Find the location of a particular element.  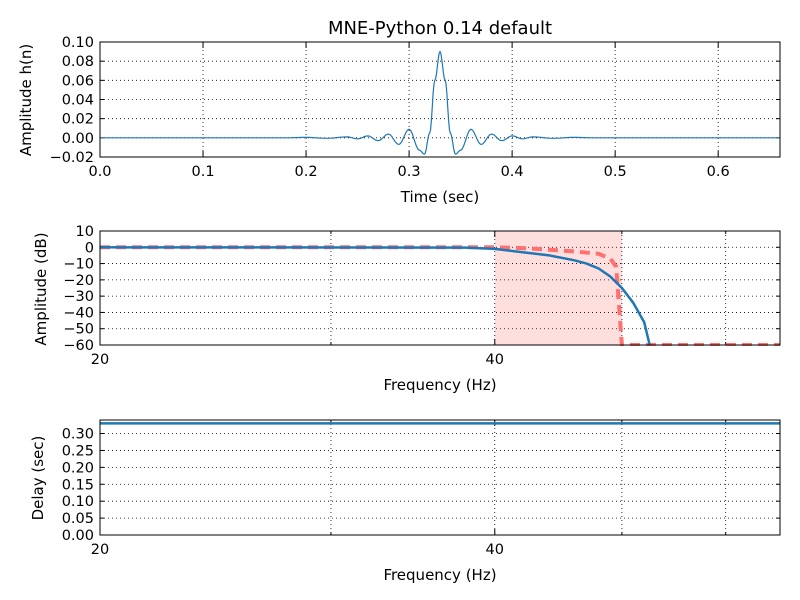

y-axis-label-delay: Delay (sec) is located at coordinates (38, 478).